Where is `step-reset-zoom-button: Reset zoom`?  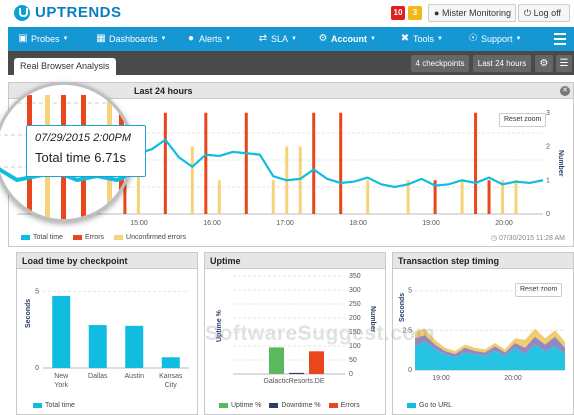 step-reset-zoom-button: Reset zoom is located at coordinates (539, 290).